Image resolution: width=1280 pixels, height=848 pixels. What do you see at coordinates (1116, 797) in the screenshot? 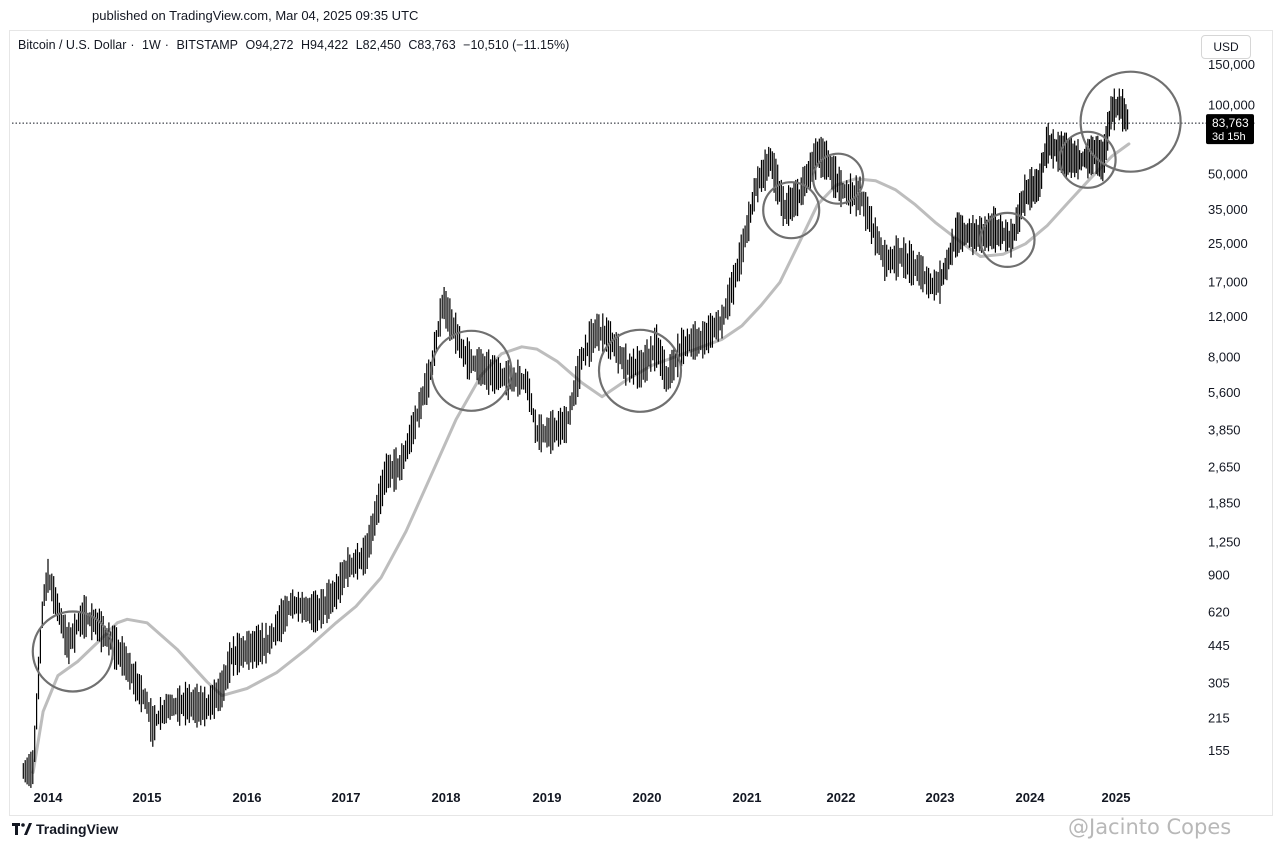
I see `x-tick-label: 2025` at bounding box center [1116, 797].